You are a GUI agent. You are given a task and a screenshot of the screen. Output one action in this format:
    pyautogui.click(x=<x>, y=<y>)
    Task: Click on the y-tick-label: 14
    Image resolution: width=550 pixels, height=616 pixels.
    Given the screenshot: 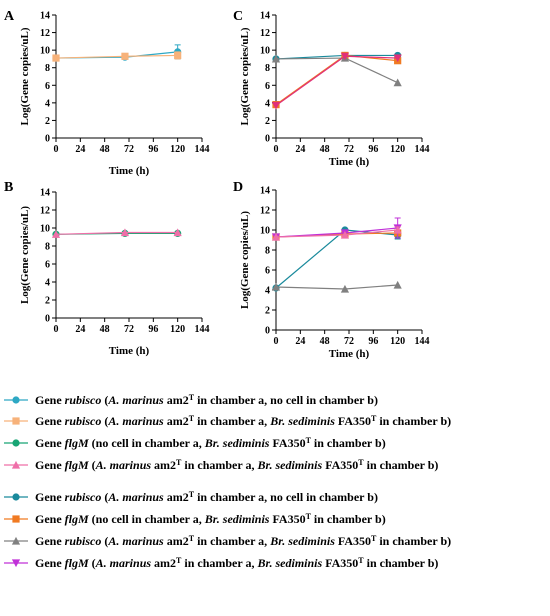 What is the action you would take?
    pyautogui.click(x=45, y=16)
    